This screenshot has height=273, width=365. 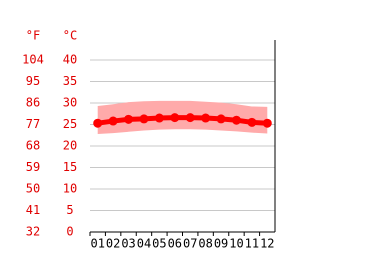 I want to click on y2-tick-label: 68, so click(x=33, y=146).